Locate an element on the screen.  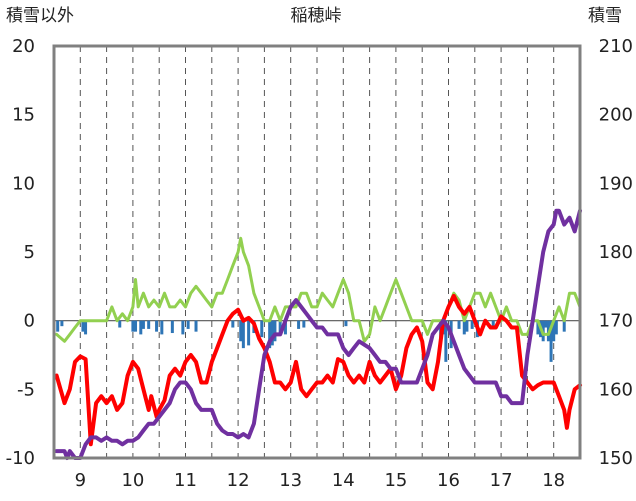
right-tick-label: 150 is located at coordinates (616, 458).